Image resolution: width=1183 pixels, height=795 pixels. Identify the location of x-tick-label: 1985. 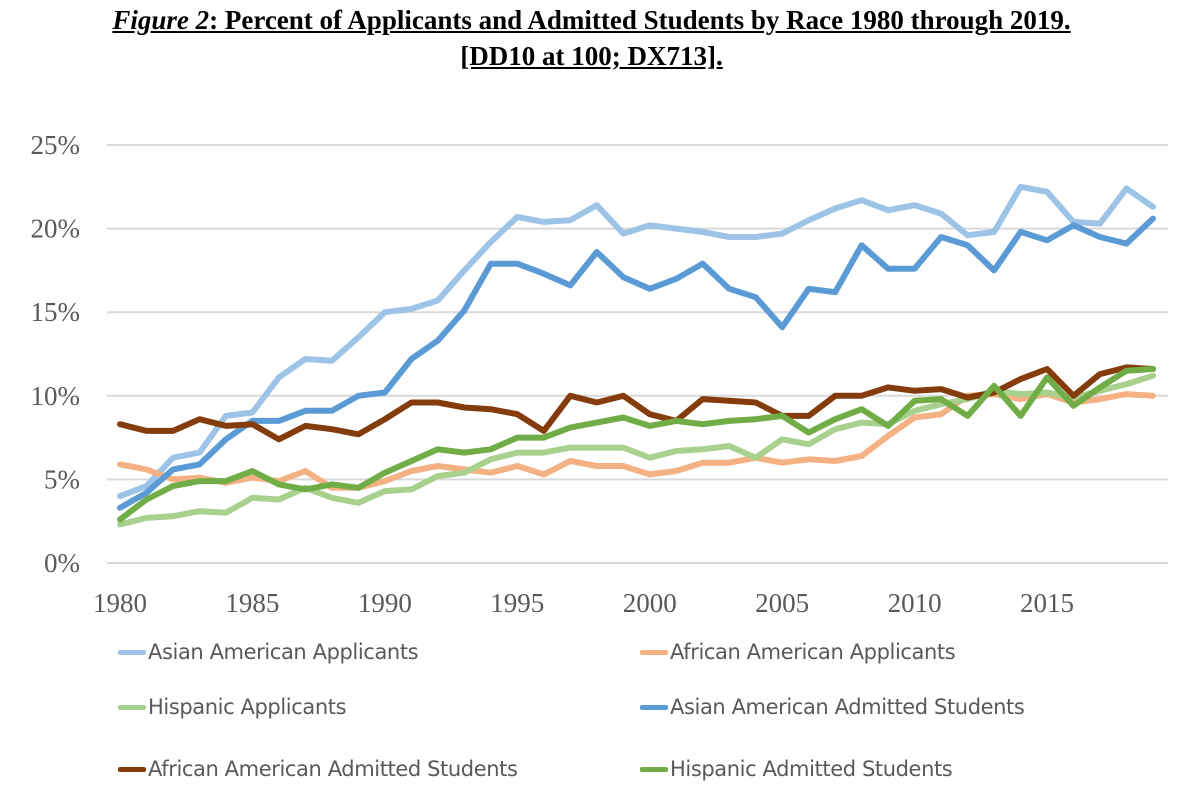
(252, 603).